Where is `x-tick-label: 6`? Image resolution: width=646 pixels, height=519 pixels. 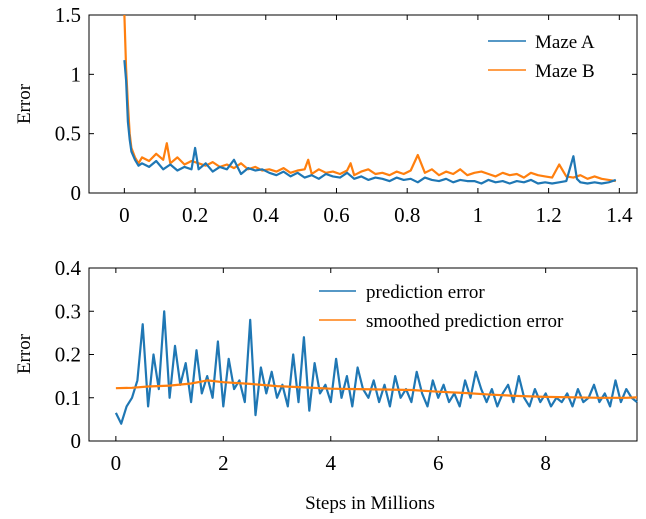 x-tick-label: 6 is located at coordinates (438, 463).